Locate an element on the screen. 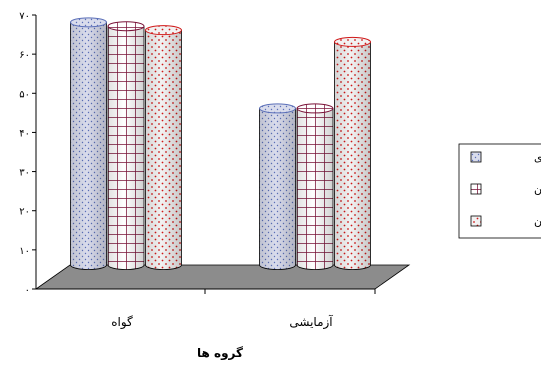 The height and width of the screenshot is (369, 541). y-tick-label: ۲۰ is located at coordinates (24, 212).